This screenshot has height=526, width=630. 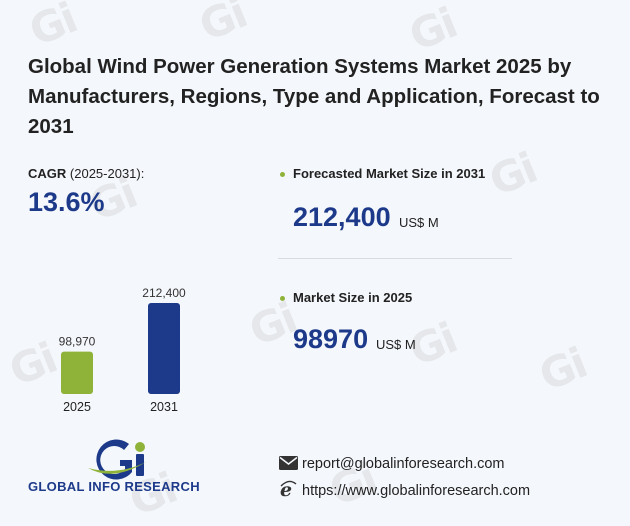 I want to click on forecast-value: 212,400, so click(x=342, y=217).